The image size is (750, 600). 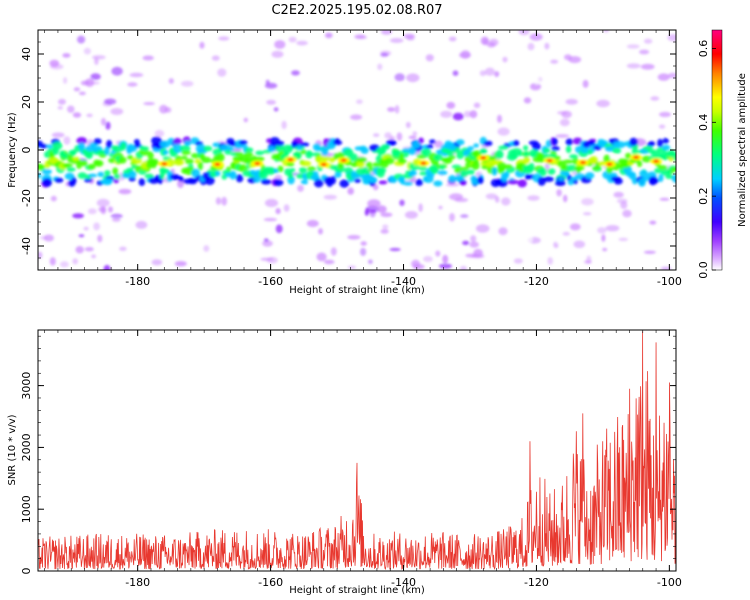 What do you see at coordinates (137, 281) in the screenshot?
I see `spectrogram-x-tick-label: -180` at bounding box center [137, 281].